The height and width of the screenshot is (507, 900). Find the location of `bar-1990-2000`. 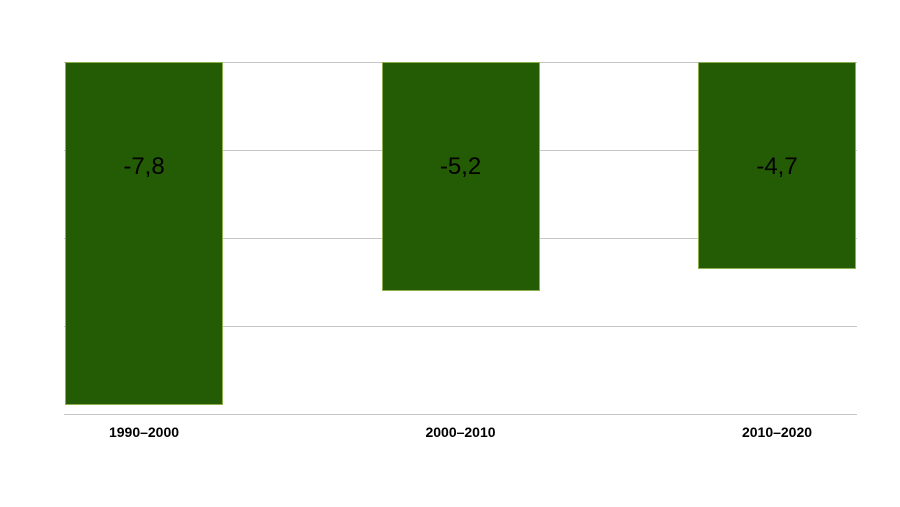

bar-1990-2000 is located at coordinates (144, 234).